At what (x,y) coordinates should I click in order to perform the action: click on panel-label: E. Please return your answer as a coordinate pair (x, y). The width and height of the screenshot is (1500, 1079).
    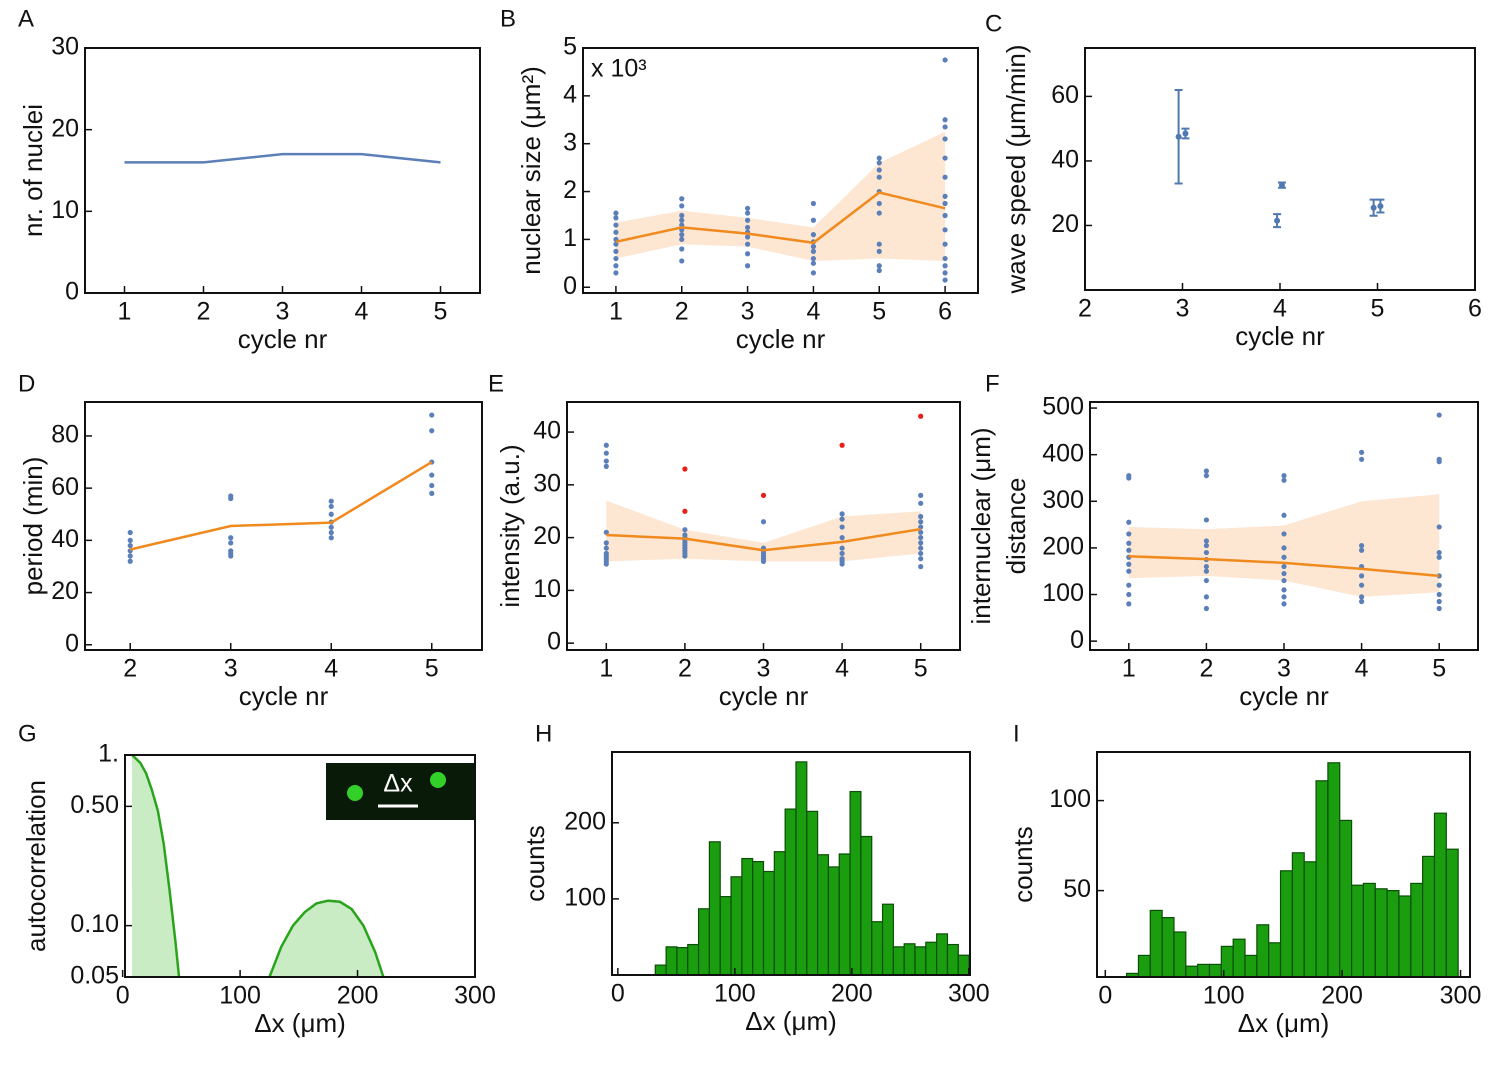
    Looking at the image, I should click on (496, 383).